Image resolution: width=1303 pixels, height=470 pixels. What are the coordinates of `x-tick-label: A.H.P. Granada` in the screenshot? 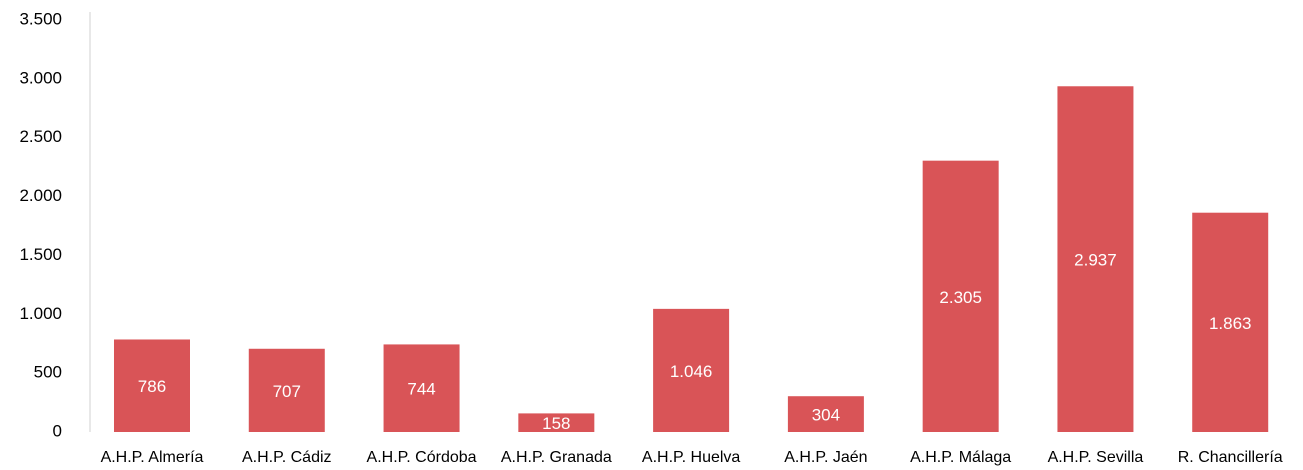 It's located at (556, 457).